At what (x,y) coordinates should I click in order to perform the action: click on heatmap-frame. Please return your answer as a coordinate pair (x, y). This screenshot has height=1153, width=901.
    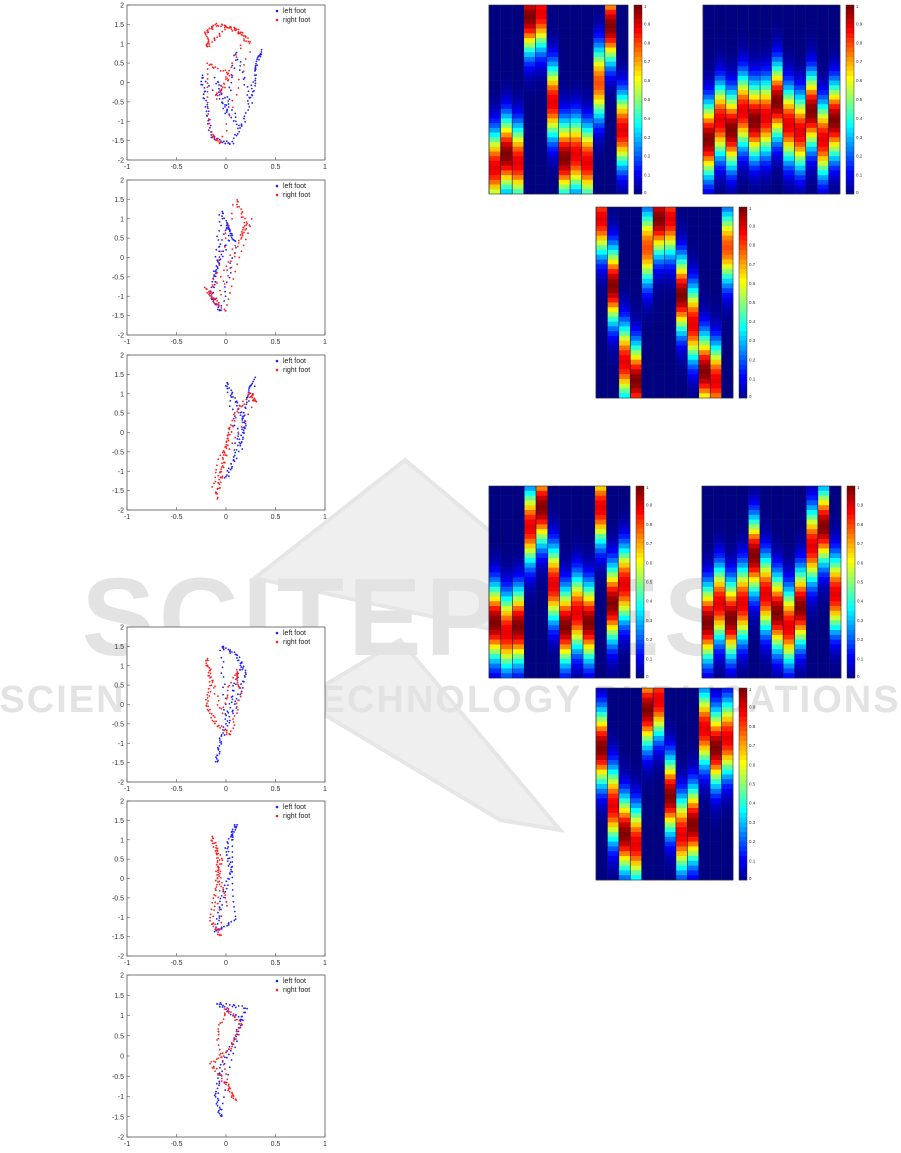
    Looking at the image, I should click on (559, 582).